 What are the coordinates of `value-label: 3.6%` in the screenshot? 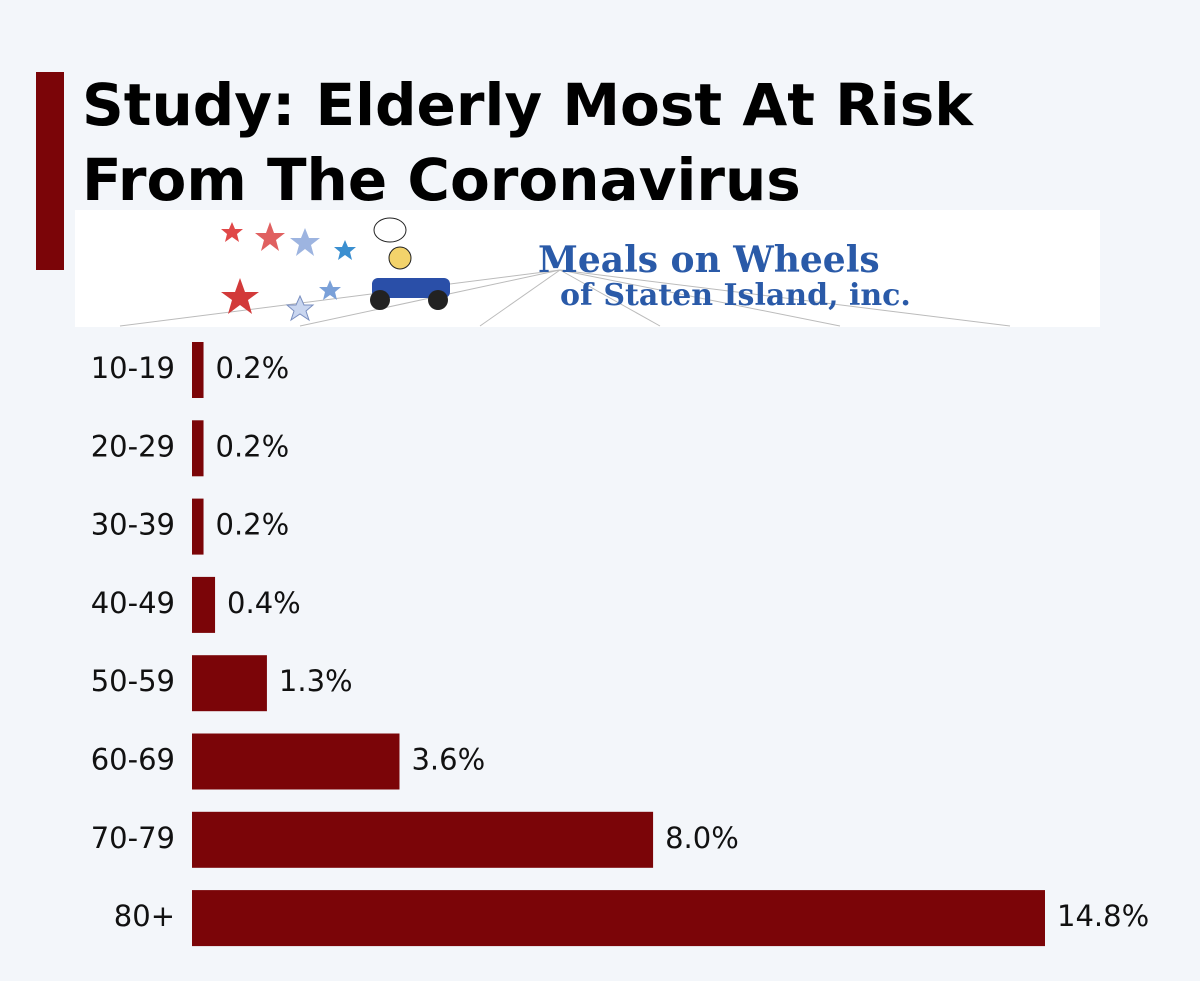 It's located at (448, 760).